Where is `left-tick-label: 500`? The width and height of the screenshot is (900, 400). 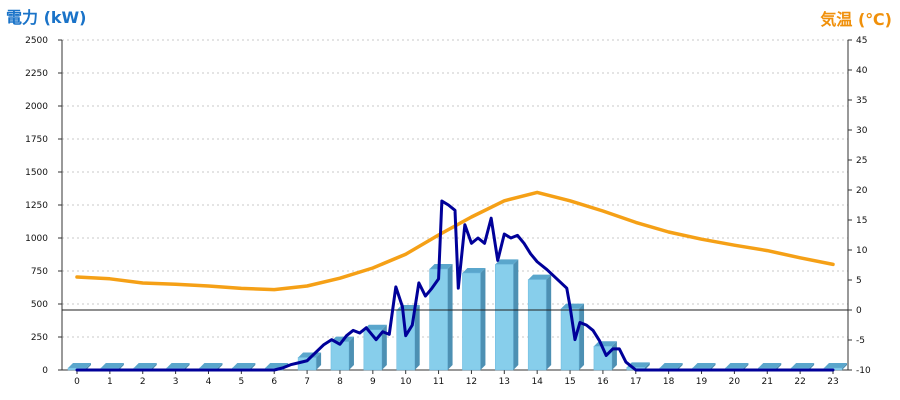
left-tick-label: 500 is located at coordinates (39, 305).